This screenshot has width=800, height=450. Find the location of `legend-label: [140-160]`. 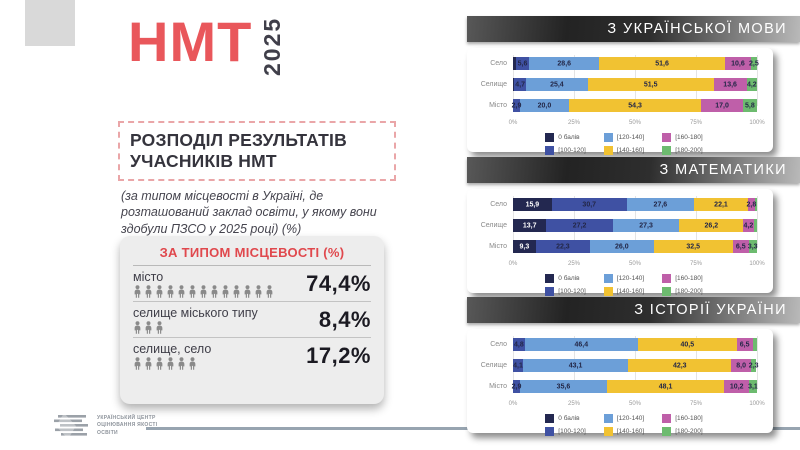

legend-label: [140-160] is located at coordinates (630, 150).